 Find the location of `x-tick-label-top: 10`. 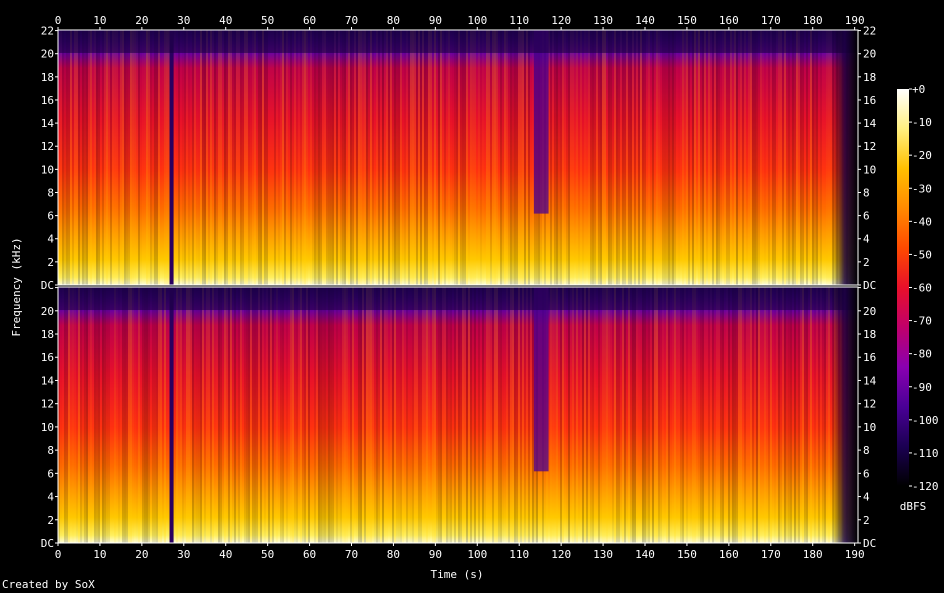

x-tick-label-top: 10 is located at coordinates (99, 20).